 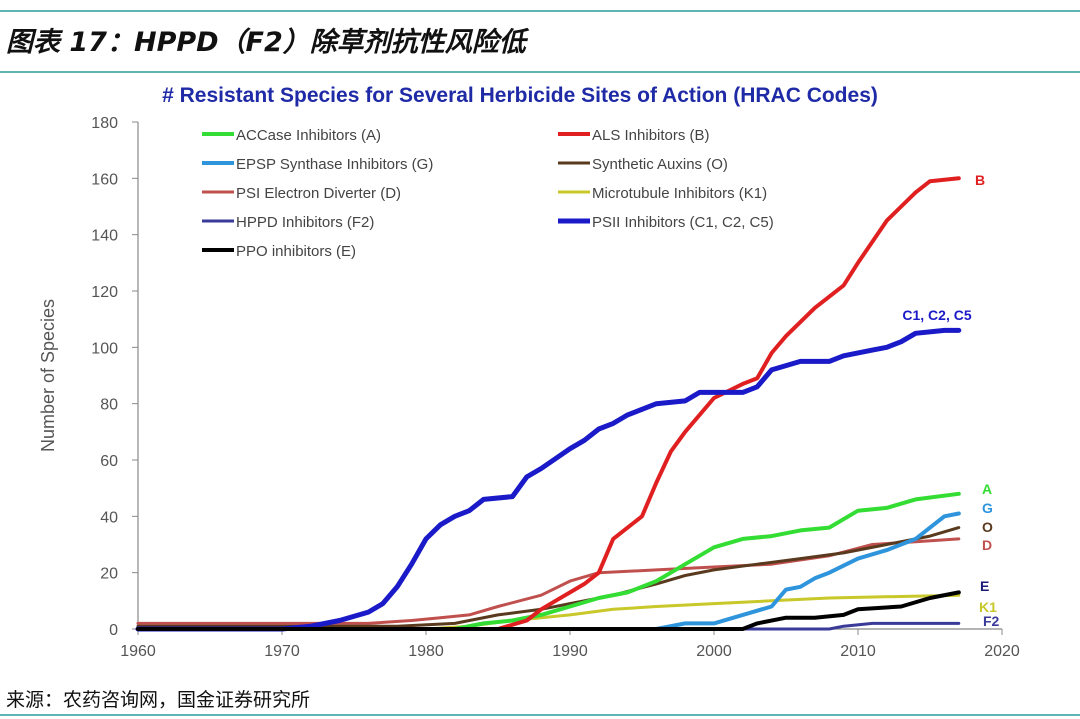 I want to click on y-tick-label: 140, so click(x=104, y=236).